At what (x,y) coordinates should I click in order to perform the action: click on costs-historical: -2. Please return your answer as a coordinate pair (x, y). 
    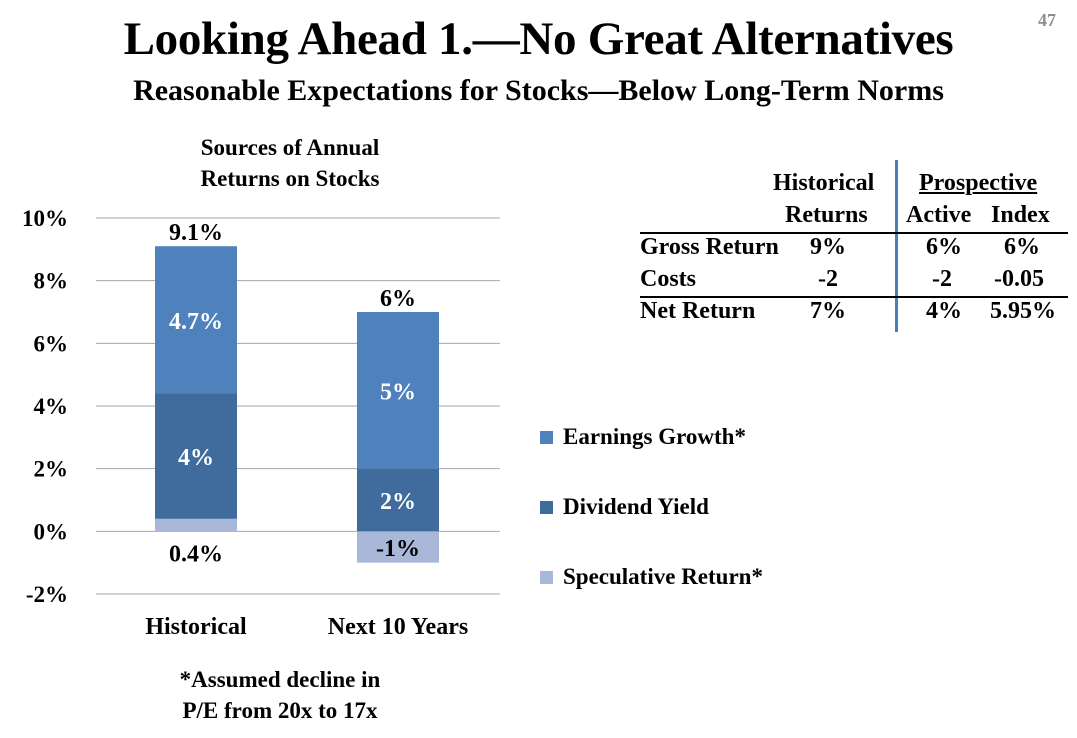
    Looking at the image, I should click on (828, 279).